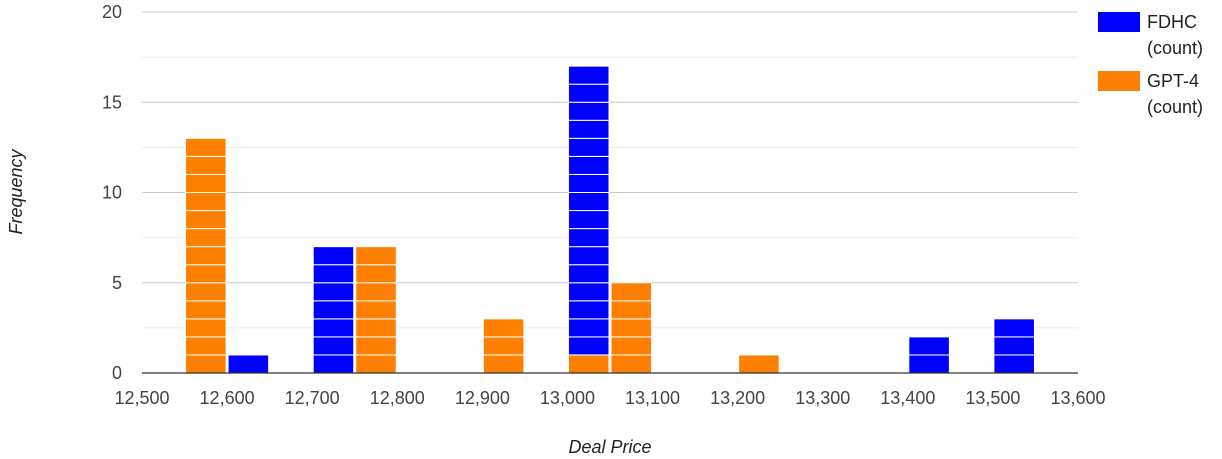  I want to click on x-tick-label: 12,800, so click(397, 398).